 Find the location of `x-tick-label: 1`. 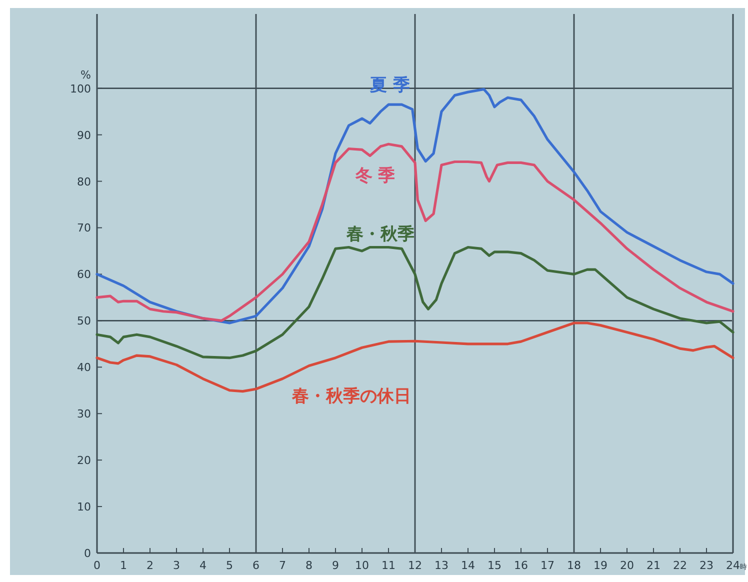

x-tick-label: 1 is located at coordinates (123, 565).